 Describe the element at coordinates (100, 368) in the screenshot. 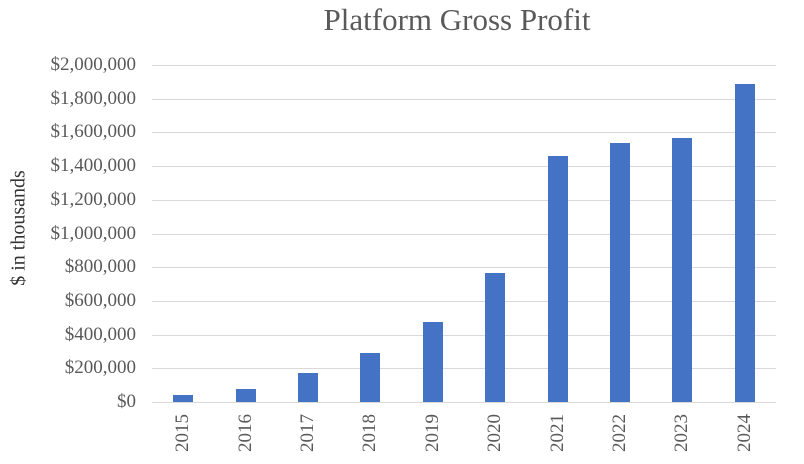

I see `y-tick-label: $200,000` at that location.